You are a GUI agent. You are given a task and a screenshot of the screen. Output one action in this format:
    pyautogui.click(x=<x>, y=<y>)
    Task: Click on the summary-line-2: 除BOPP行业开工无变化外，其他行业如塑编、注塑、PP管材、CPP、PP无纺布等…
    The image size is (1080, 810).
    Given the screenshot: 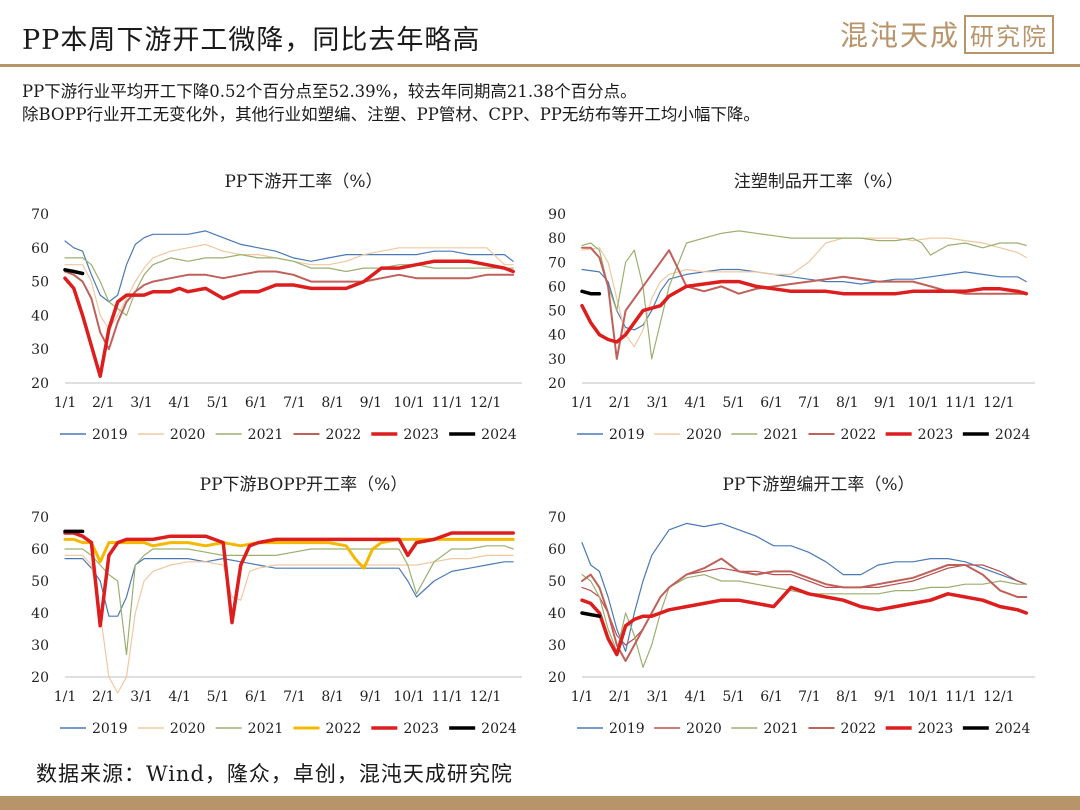 What is the action you would take?
    pyautogui.click(x=391, y=114)
    